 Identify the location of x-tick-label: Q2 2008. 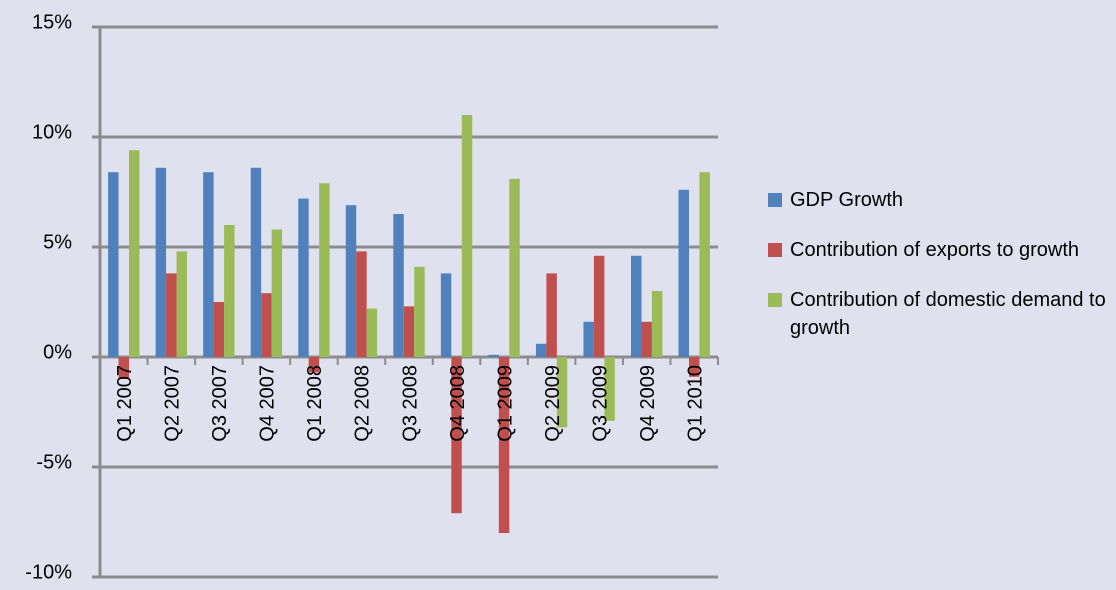
(363, 403).